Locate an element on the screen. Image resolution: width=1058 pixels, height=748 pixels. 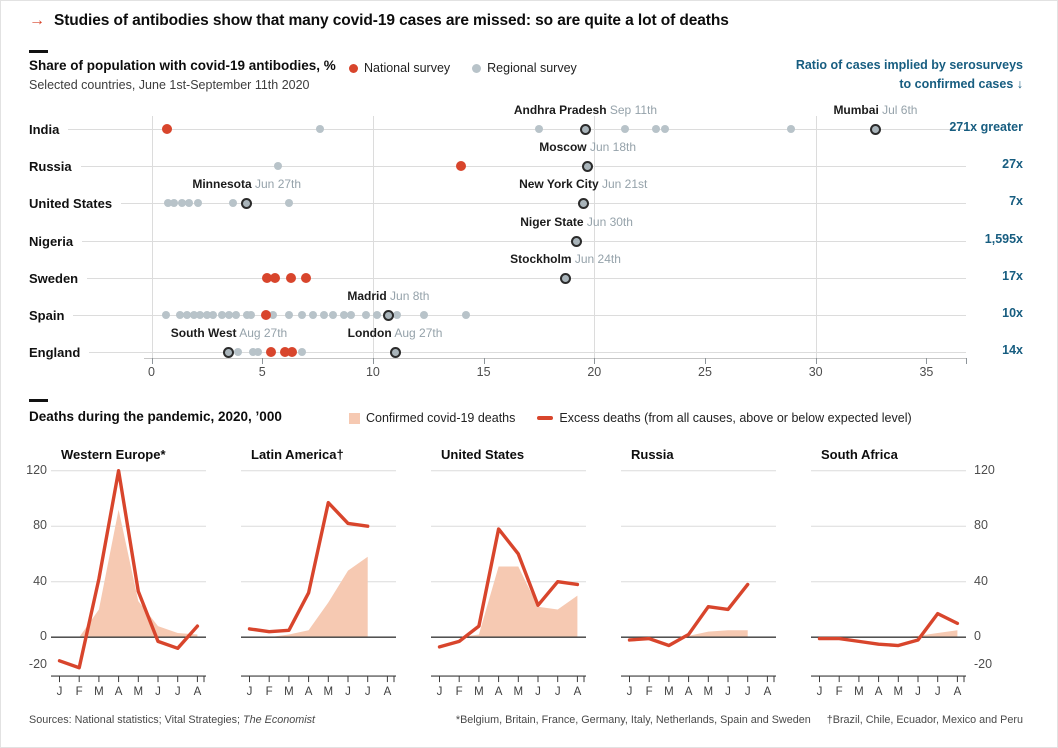
row-line is located at coordinates (527, 352).